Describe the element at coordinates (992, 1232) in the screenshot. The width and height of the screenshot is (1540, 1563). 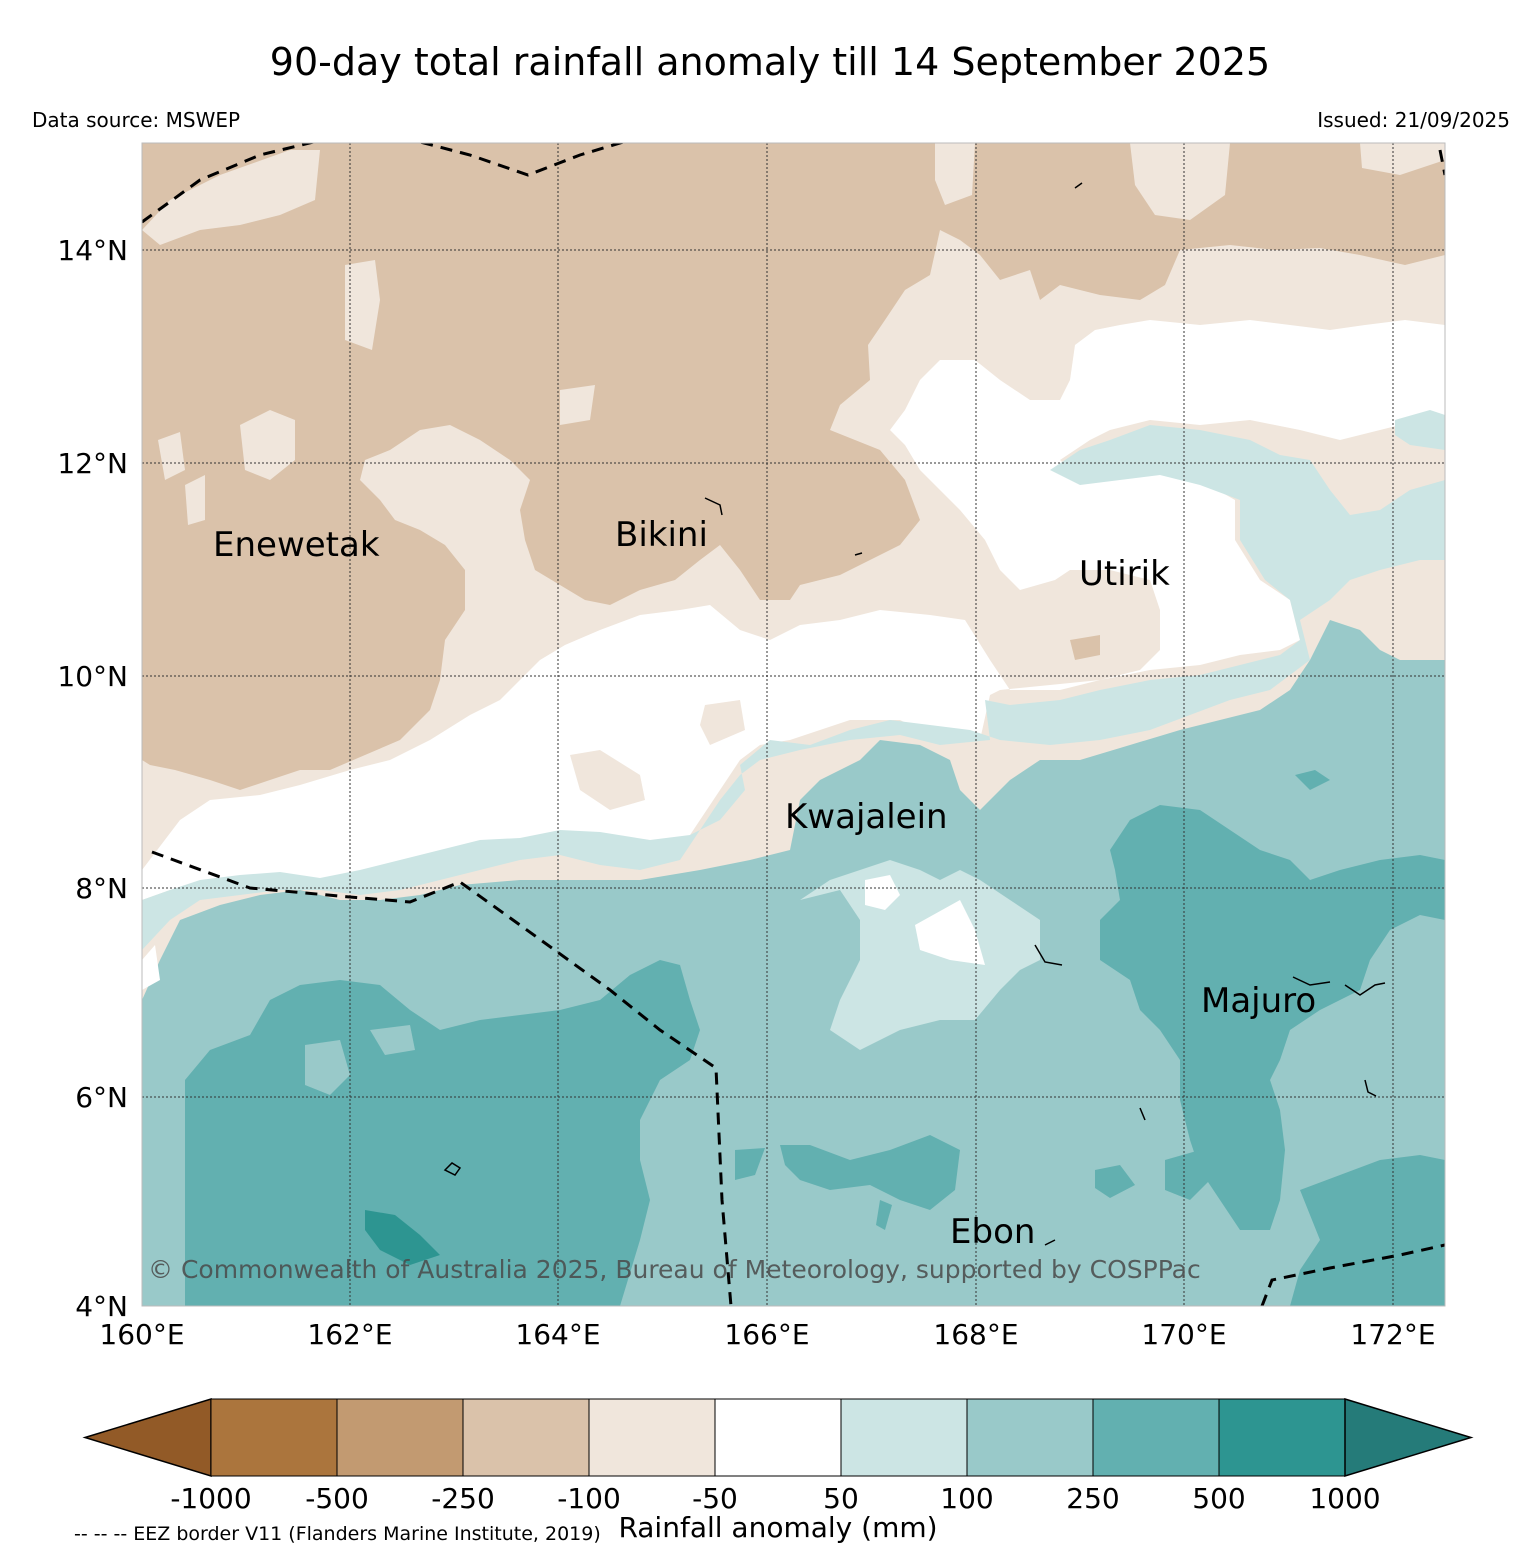
I see `place-label-ebon: Ebon` at that location.